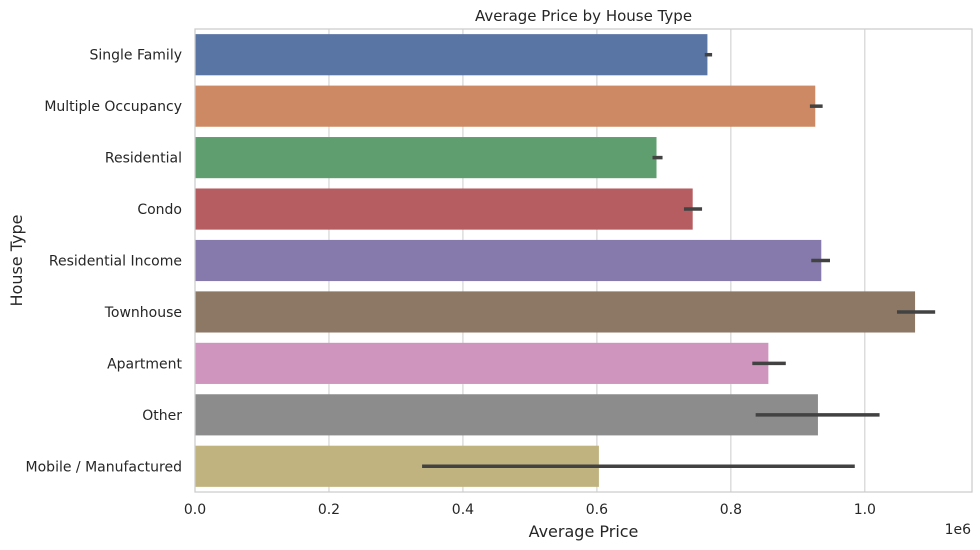 This screenshot has height=550, width=980. I want to click on x-tick-label: 0.2, so click(329, 510).